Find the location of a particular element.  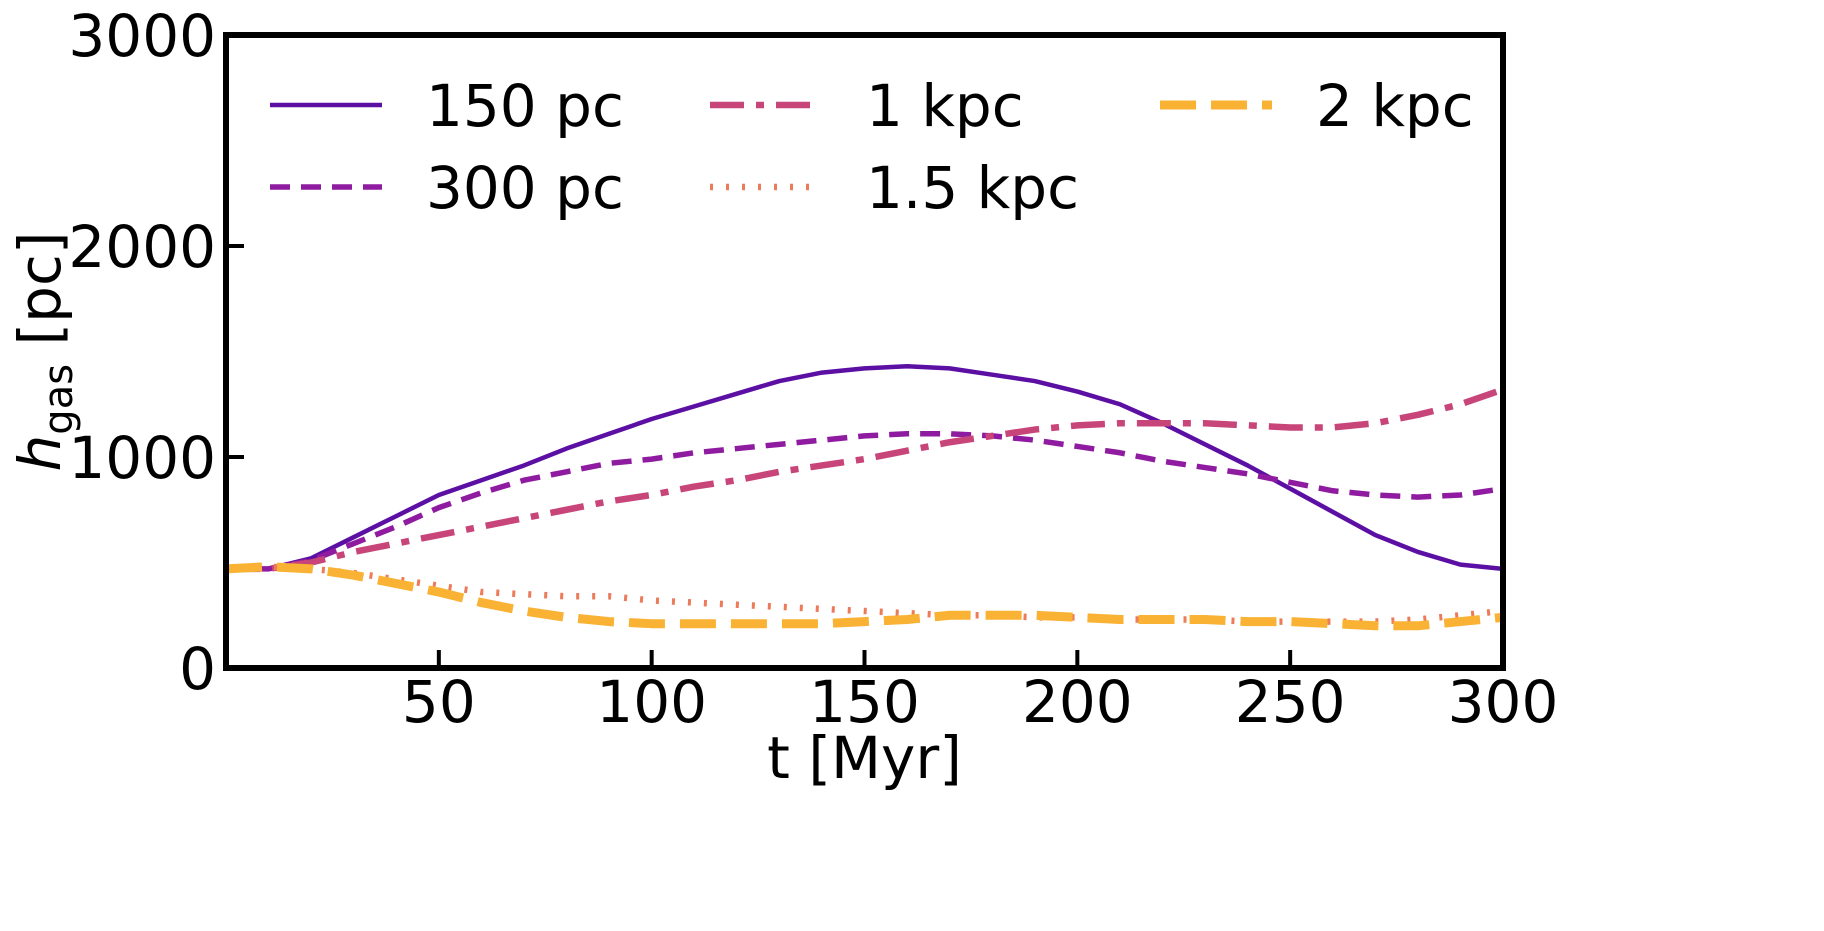

legend: 150 pc 300 pc 1 kpc 1.5 kpc 2 kpc is located at coordinates (872, 147).